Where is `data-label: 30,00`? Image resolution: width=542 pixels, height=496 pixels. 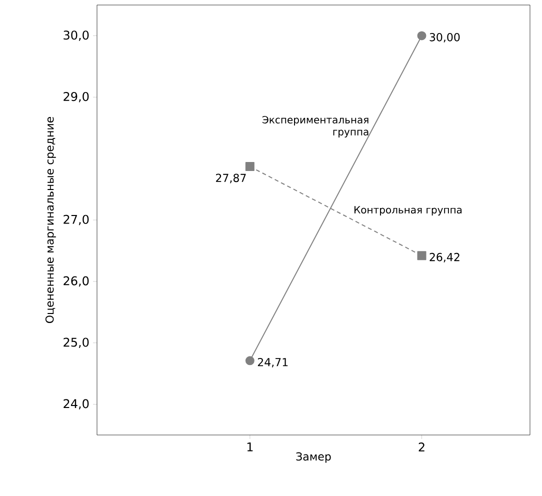 data-label: 30,00 is located at coordinates (445, 37).